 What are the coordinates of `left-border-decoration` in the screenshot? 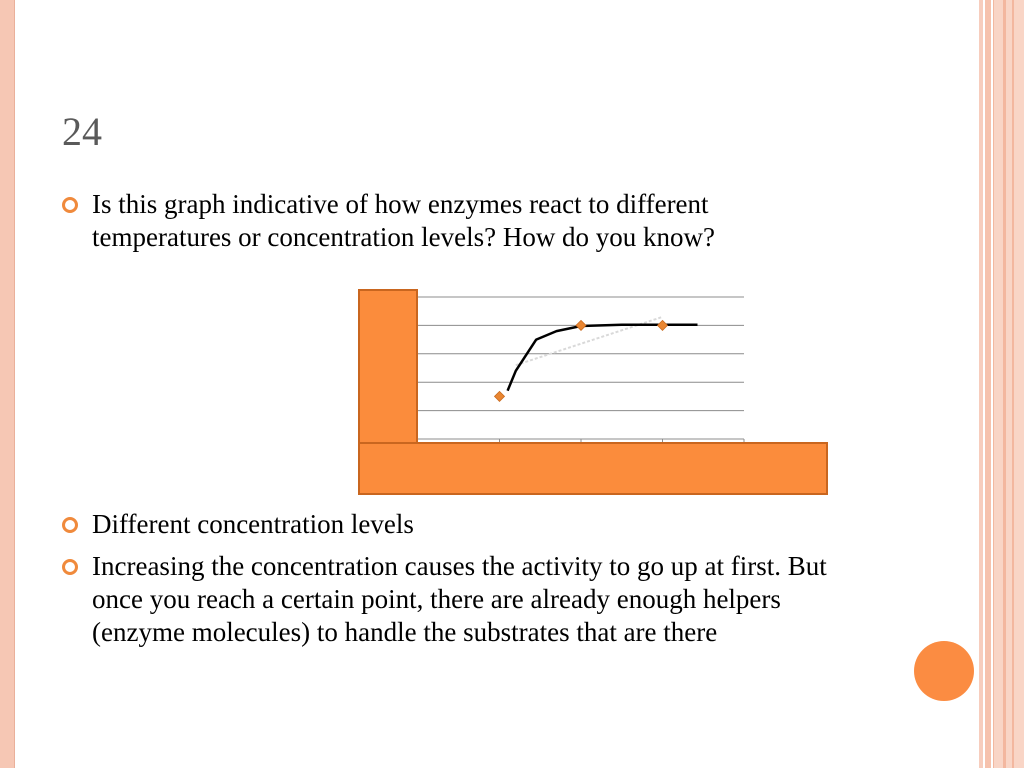 It's located at (7, 384).